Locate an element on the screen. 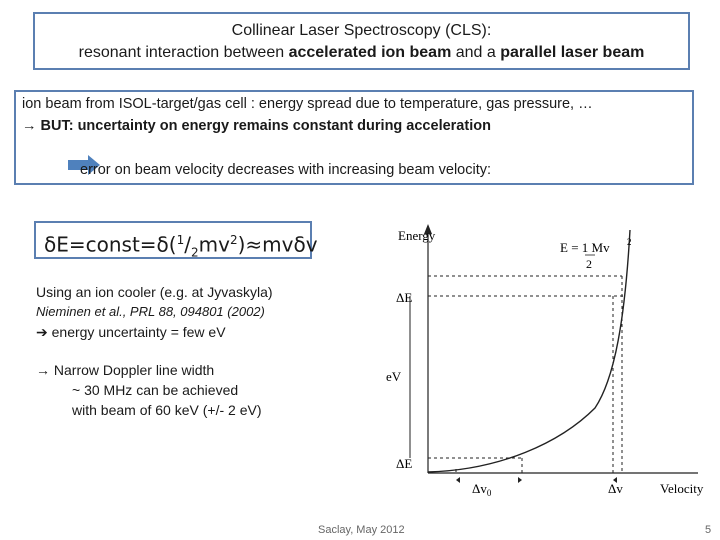 The width and height of the screenshot is (720, 540). bullet-cooler: Using an ion cooler (e.g. at Jyvaskyla) is located at coordinates (154, 292).